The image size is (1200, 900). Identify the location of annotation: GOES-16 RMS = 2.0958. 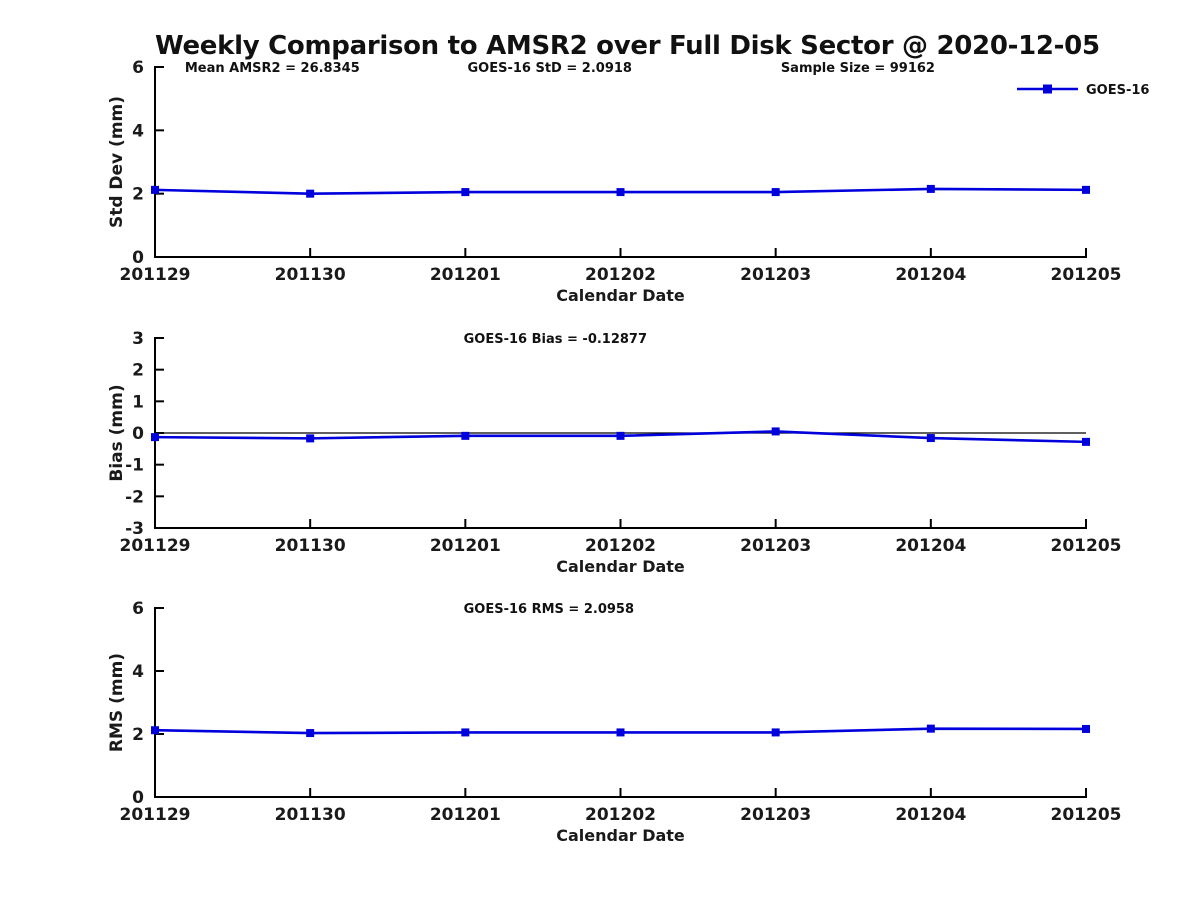
(549, 609).